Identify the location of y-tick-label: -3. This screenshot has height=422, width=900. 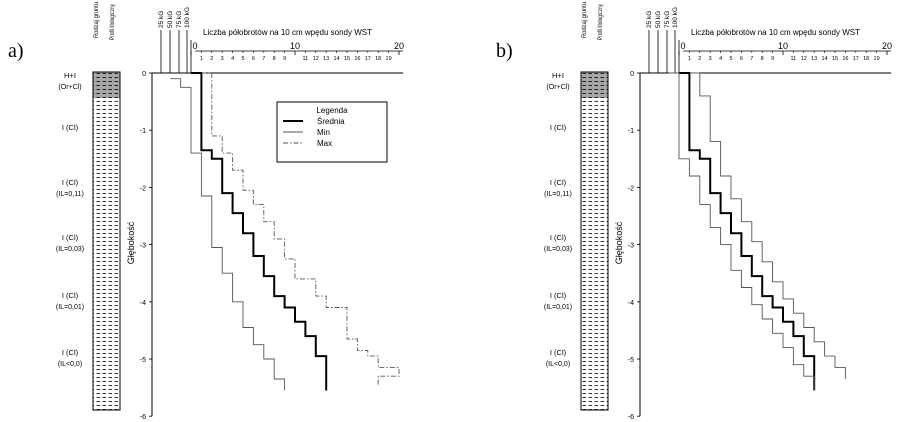
(143, 246).